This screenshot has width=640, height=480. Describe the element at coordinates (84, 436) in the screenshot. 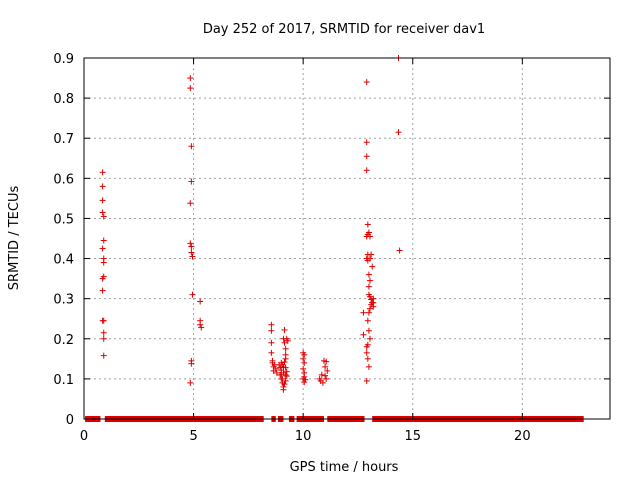

I see `x-tick-label: 0` at that location.